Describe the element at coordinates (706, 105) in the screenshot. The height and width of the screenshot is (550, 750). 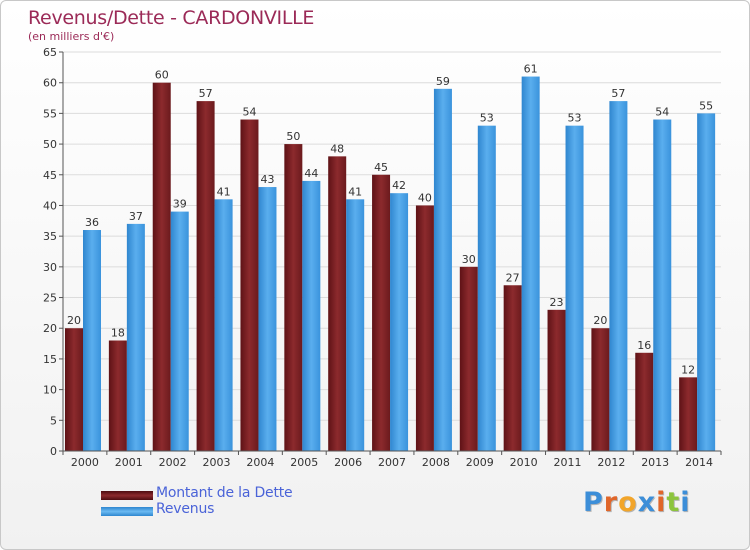
I see `data-label-revenue: 55` at that location.